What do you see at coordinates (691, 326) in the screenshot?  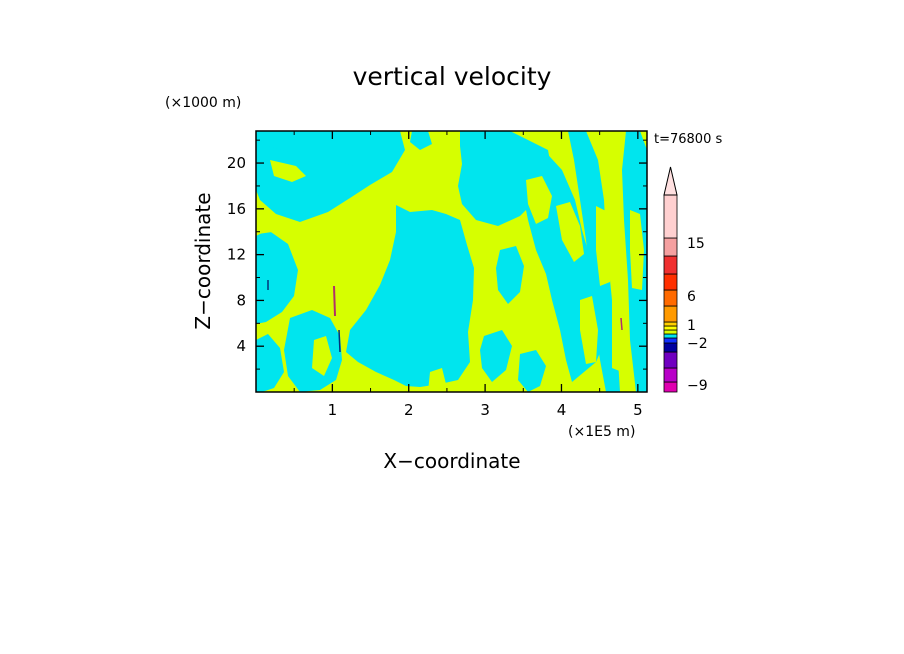 I see `colorbar-tick-label: 1` at bounding box center [691, 326].